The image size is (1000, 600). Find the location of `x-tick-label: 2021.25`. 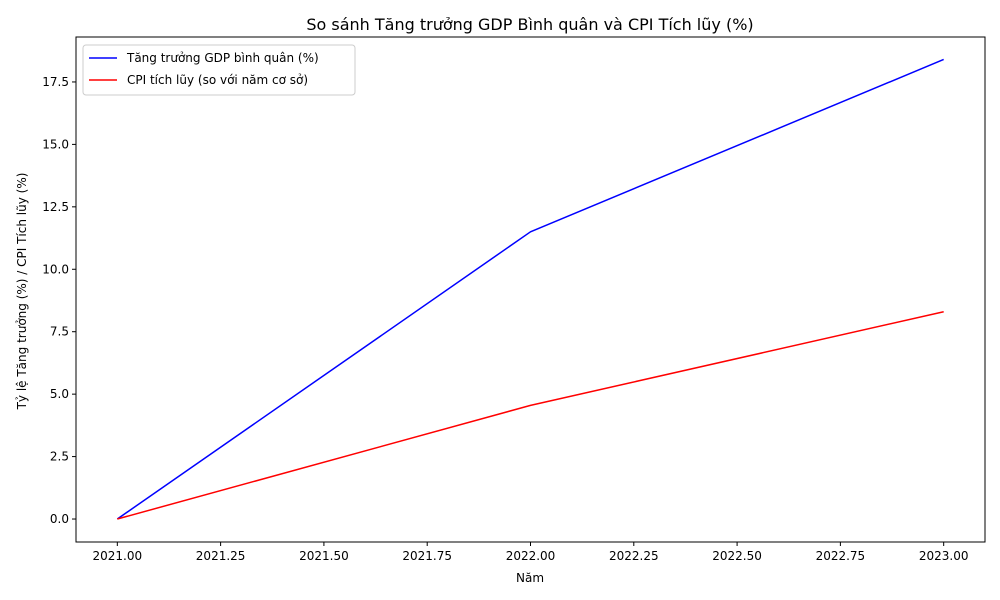

x-tick-label: 2021.25 is located at coordinates (221, 556).